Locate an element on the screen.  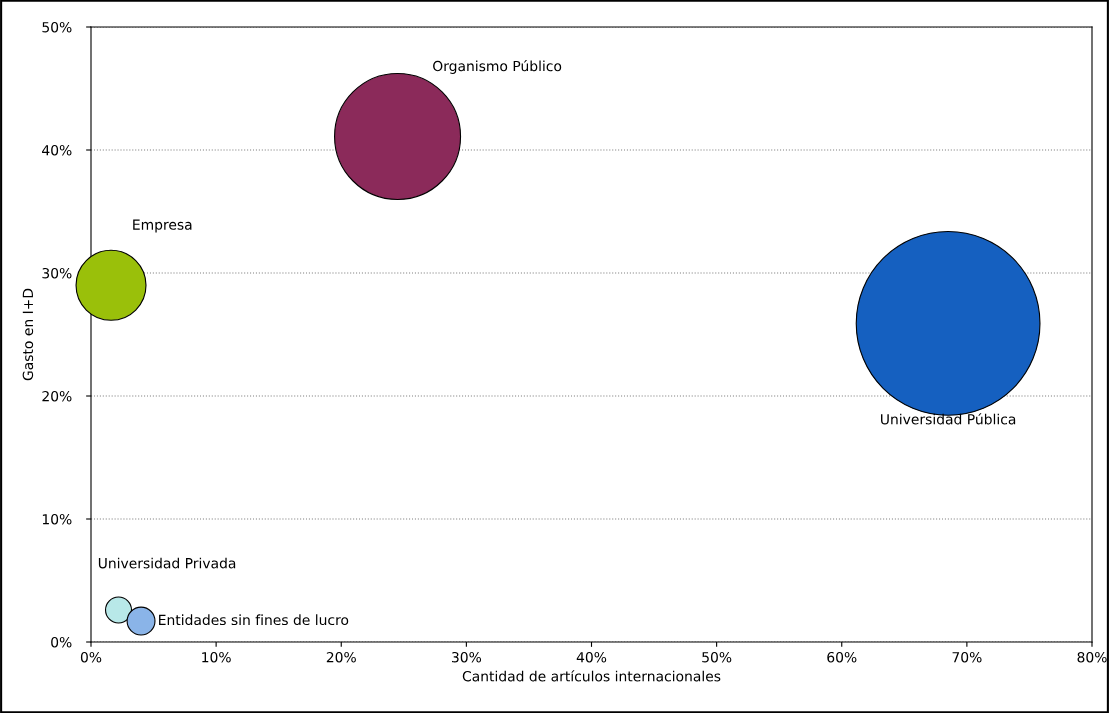
y-tick-label: 40% is located at coordinates (57, 150).